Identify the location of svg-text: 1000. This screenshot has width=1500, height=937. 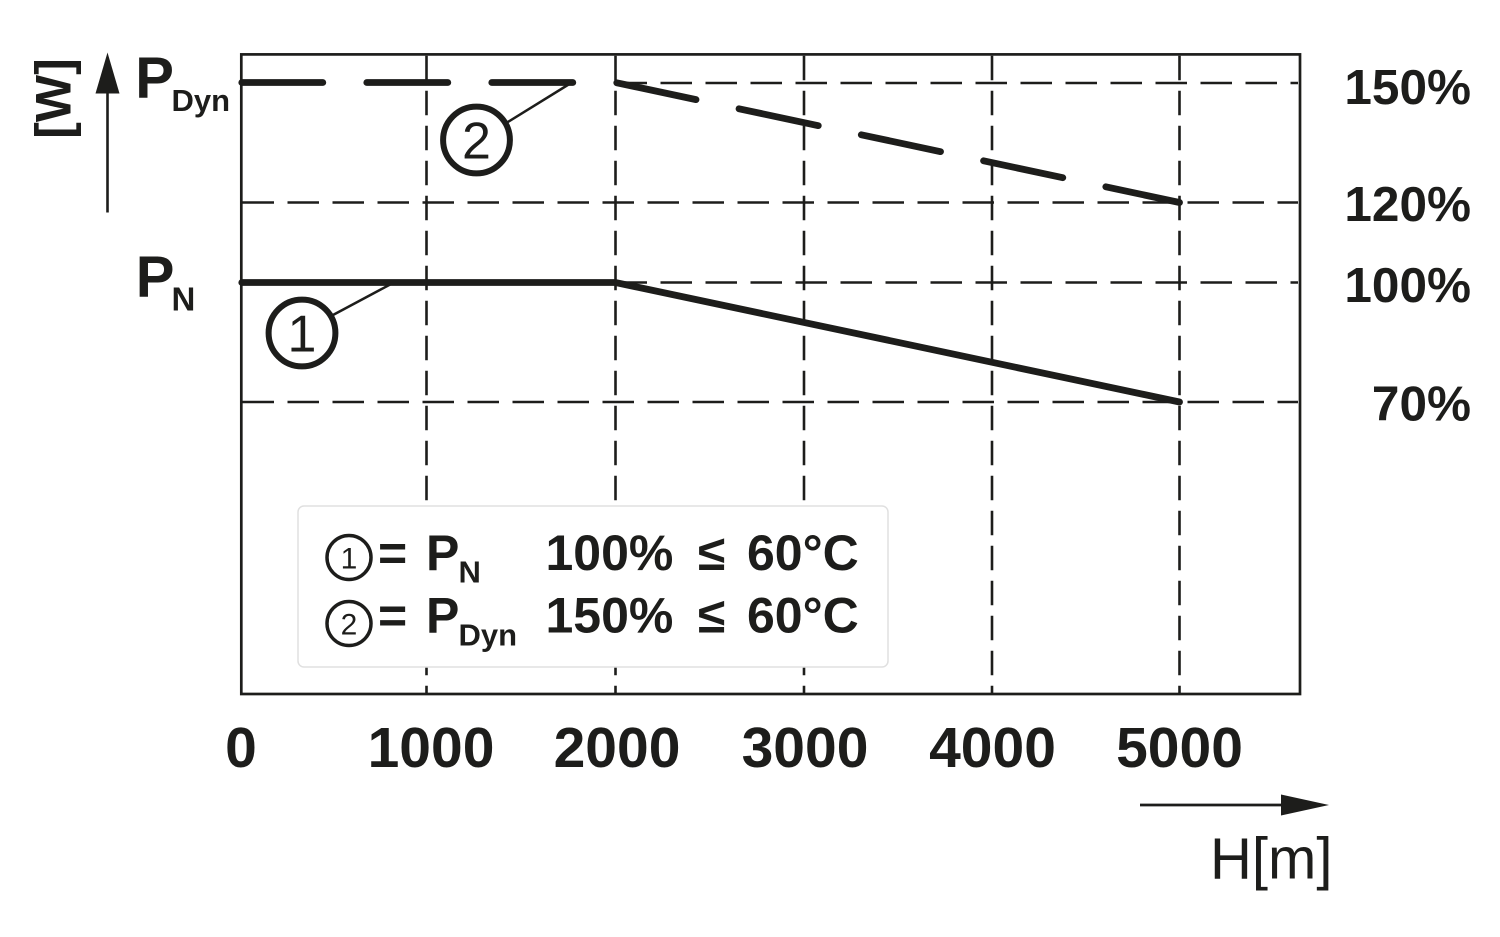
(431, 748).